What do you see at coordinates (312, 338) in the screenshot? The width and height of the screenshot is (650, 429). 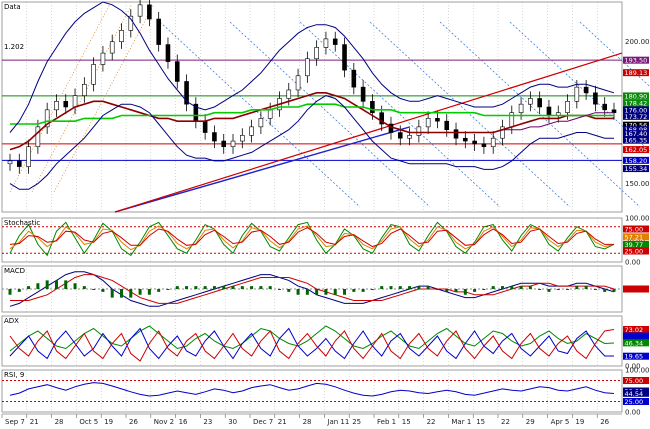 I see `series-line-adx` at bounding box center [312, 338].